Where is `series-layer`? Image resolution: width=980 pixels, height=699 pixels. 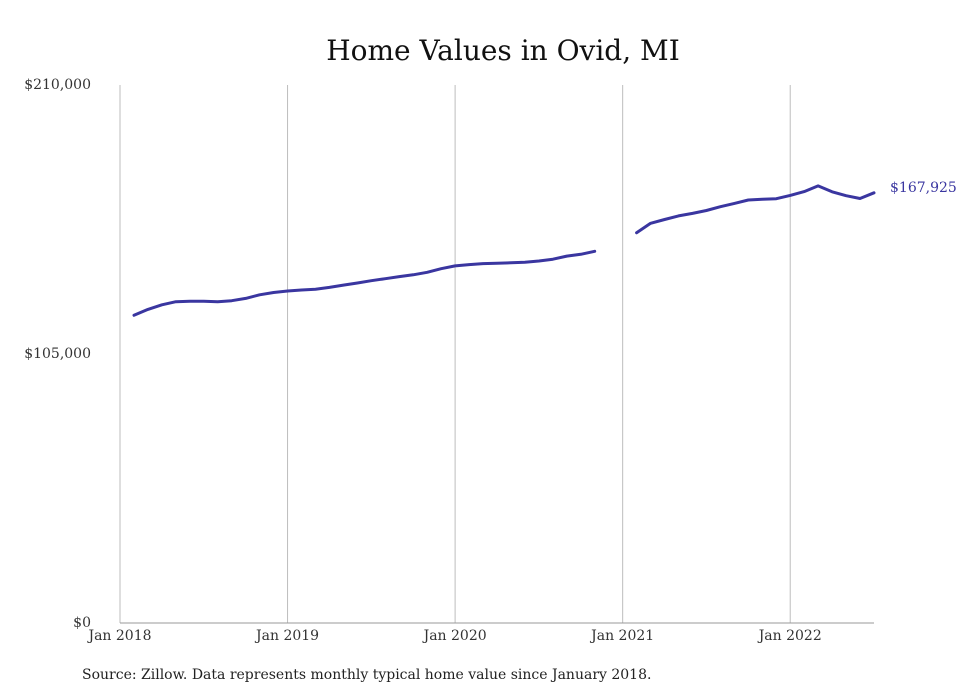
series-layer is located at coordinates (504, 250).